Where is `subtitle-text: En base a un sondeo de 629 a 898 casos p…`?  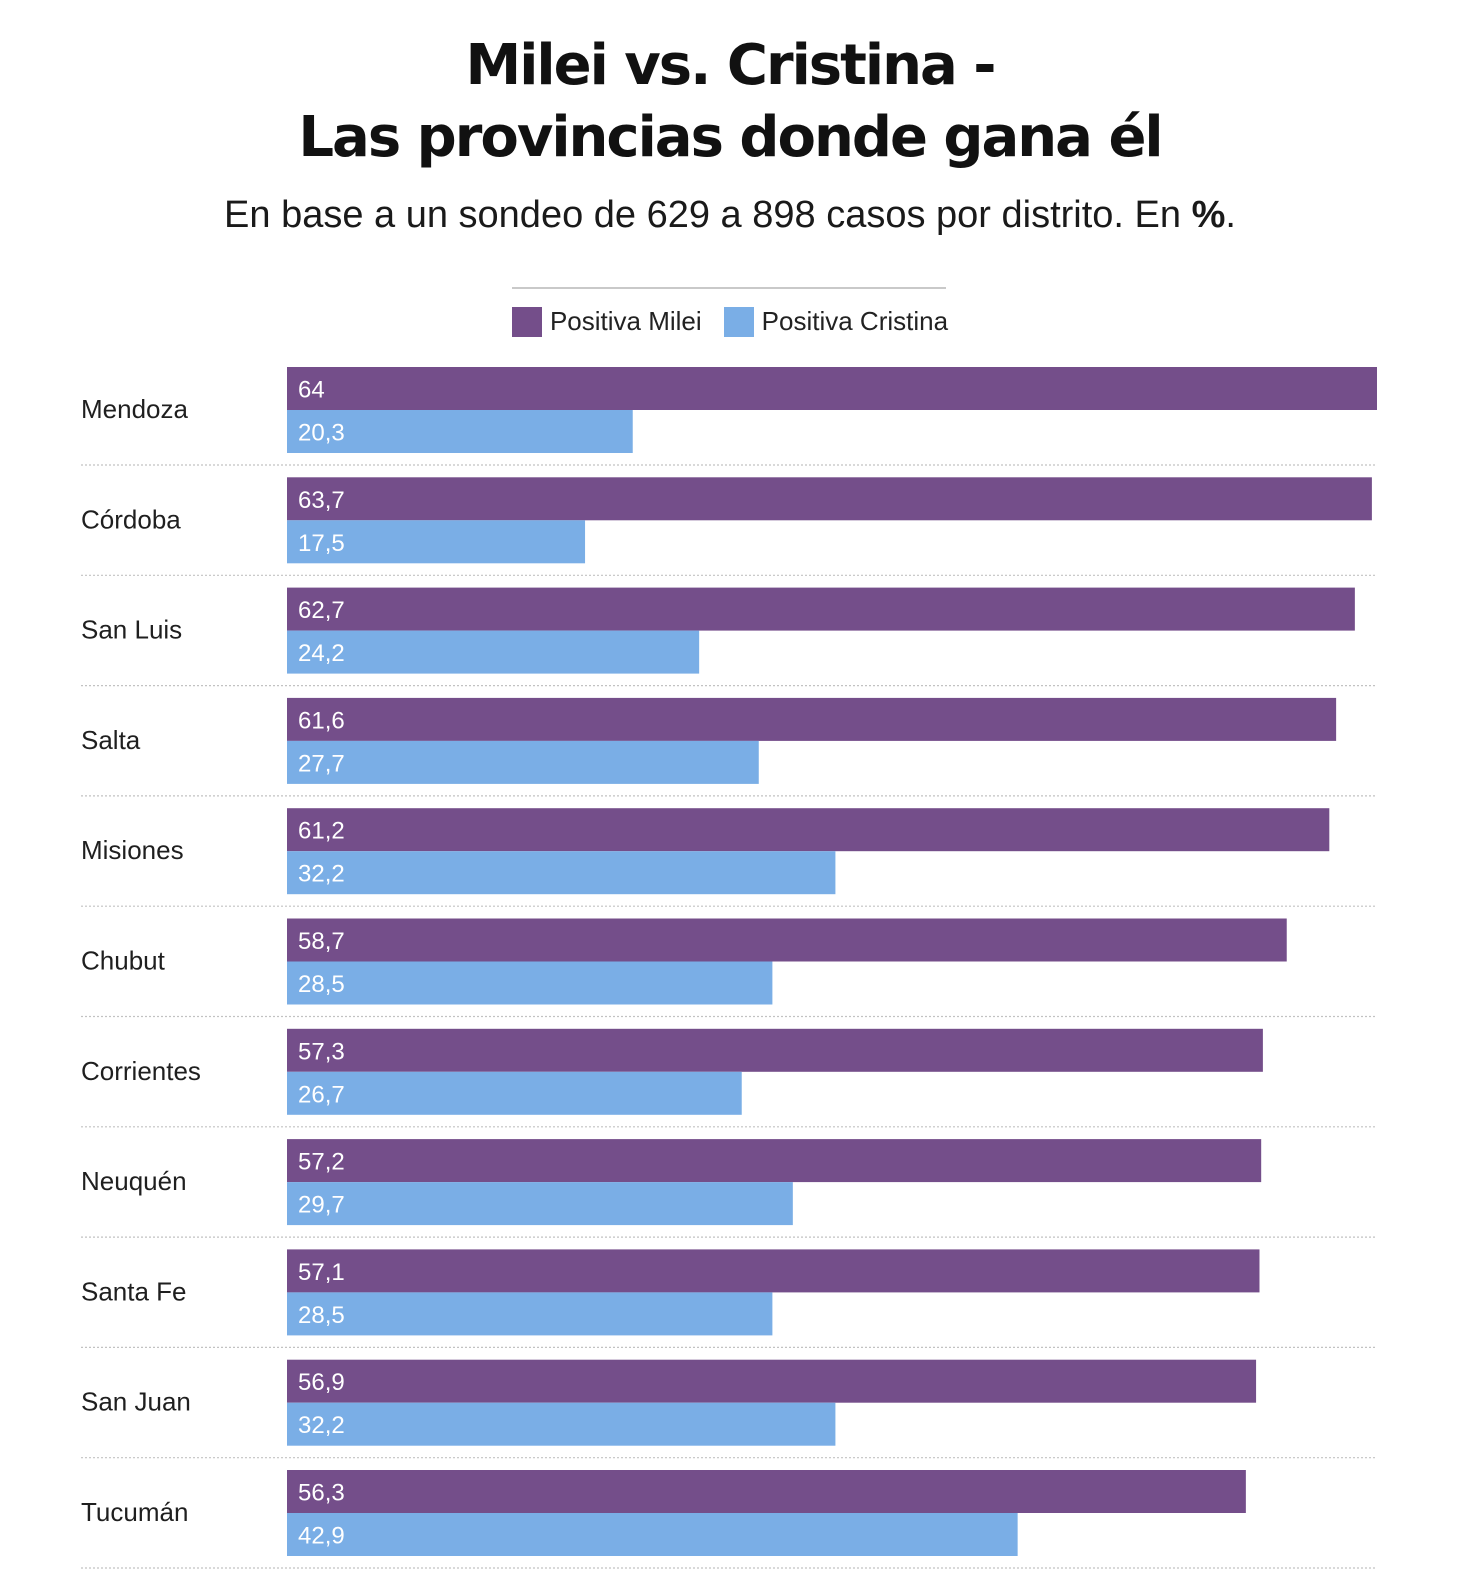
subtitle-text: En base a un sondeo de 629 a 898 casos p… is located at coordinates (708, 215).